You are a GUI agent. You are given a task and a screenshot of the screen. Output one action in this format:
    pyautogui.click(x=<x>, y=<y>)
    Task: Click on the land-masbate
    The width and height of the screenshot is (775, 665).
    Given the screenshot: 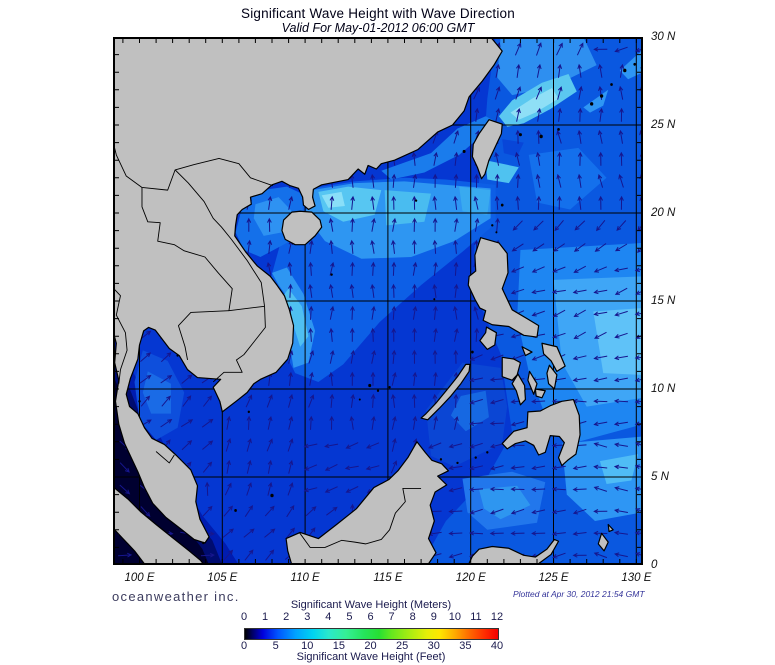 What is the action you would take?
    pyautogui.click(x=527, y=351)
    